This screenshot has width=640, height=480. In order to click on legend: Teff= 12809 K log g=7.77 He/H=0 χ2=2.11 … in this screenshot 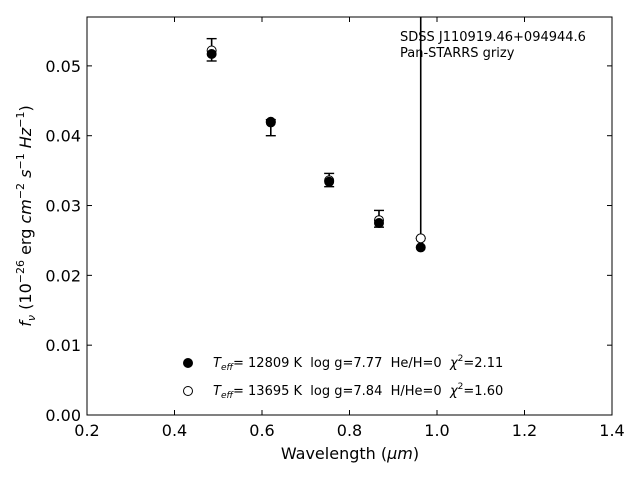, I will do `click(343, 377)`.